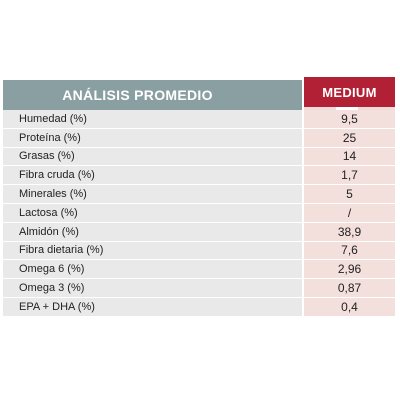 Image resolution: width=400 pixels, height=400 pixels. I want to click on header-product-name: MEDIUM, so click(349, 92).